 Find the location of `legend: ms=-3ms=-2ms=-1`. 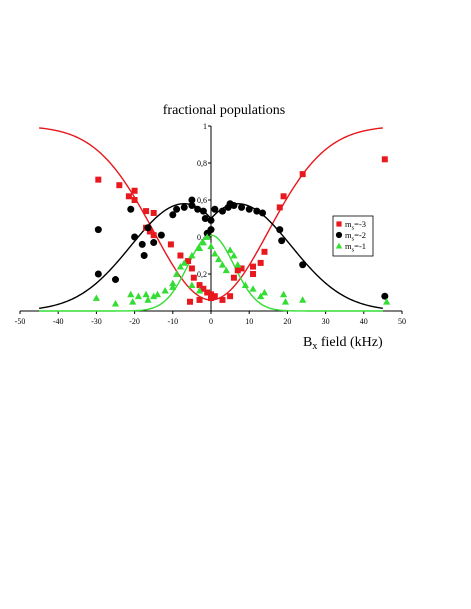

legend: ms=-3ms=-2ms=-1 is located at coordinates (353, 236).